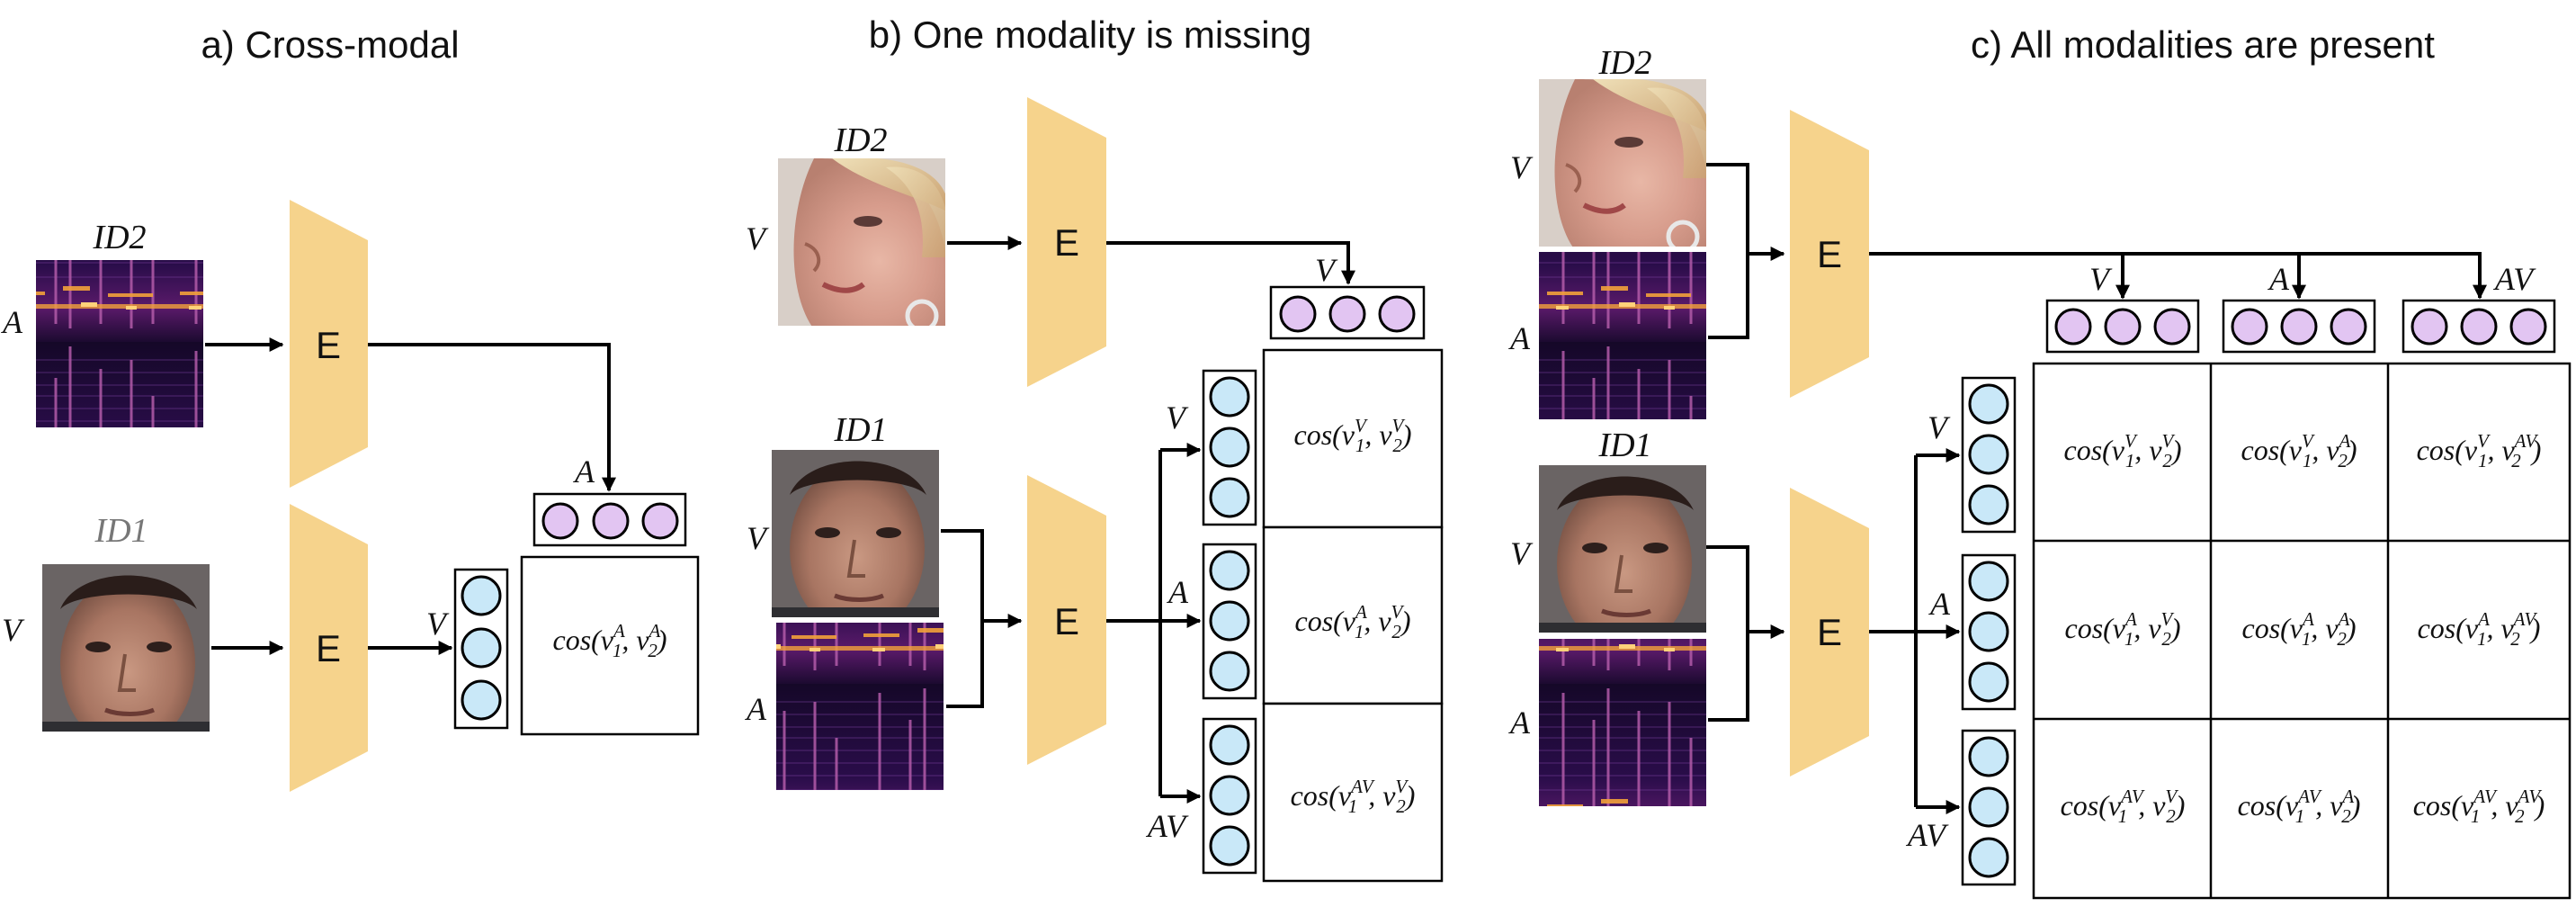  What do you see at coordinates (492, 417) in the screenshot?
I see `arrow` at bounding box center [492, 417].